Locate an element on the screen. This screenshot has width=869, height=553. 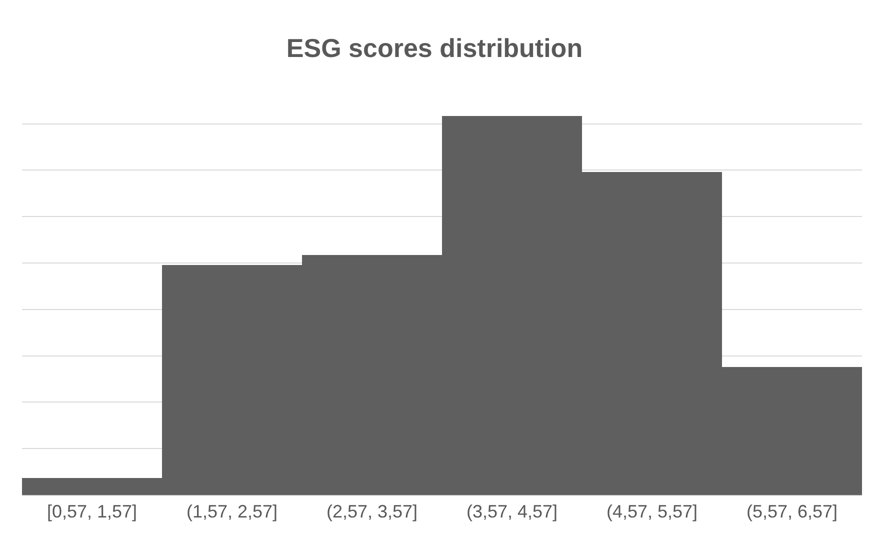
x-tick-label: (4,57, 5,57] is located at coordinates (652, 512).